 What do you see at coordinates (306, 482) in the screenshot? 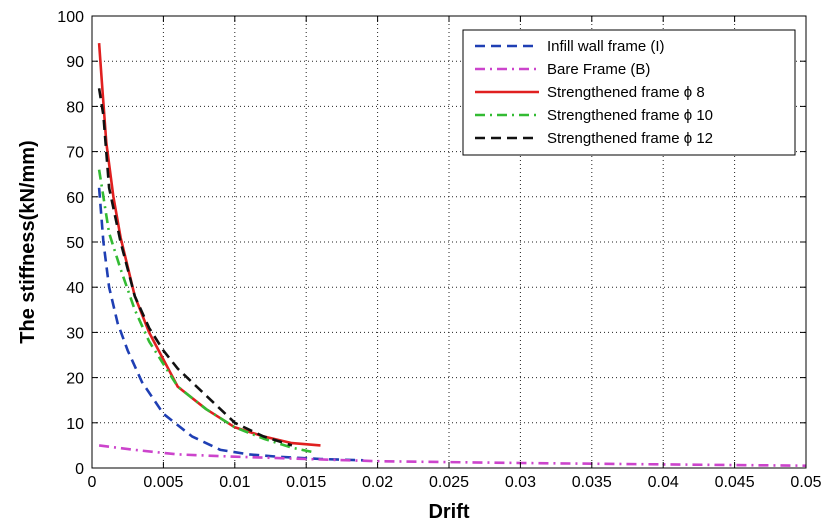
I see `x-tick-label: 0.015` at bounding box center [306, 482].